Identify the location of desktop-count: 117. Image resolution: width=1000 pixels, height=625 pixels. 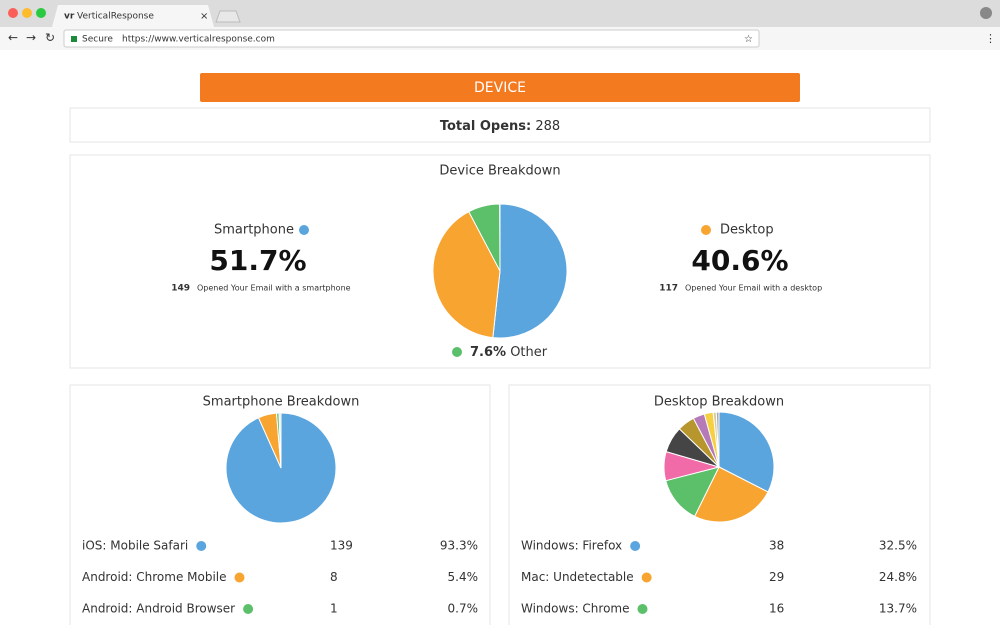
(668, 289).